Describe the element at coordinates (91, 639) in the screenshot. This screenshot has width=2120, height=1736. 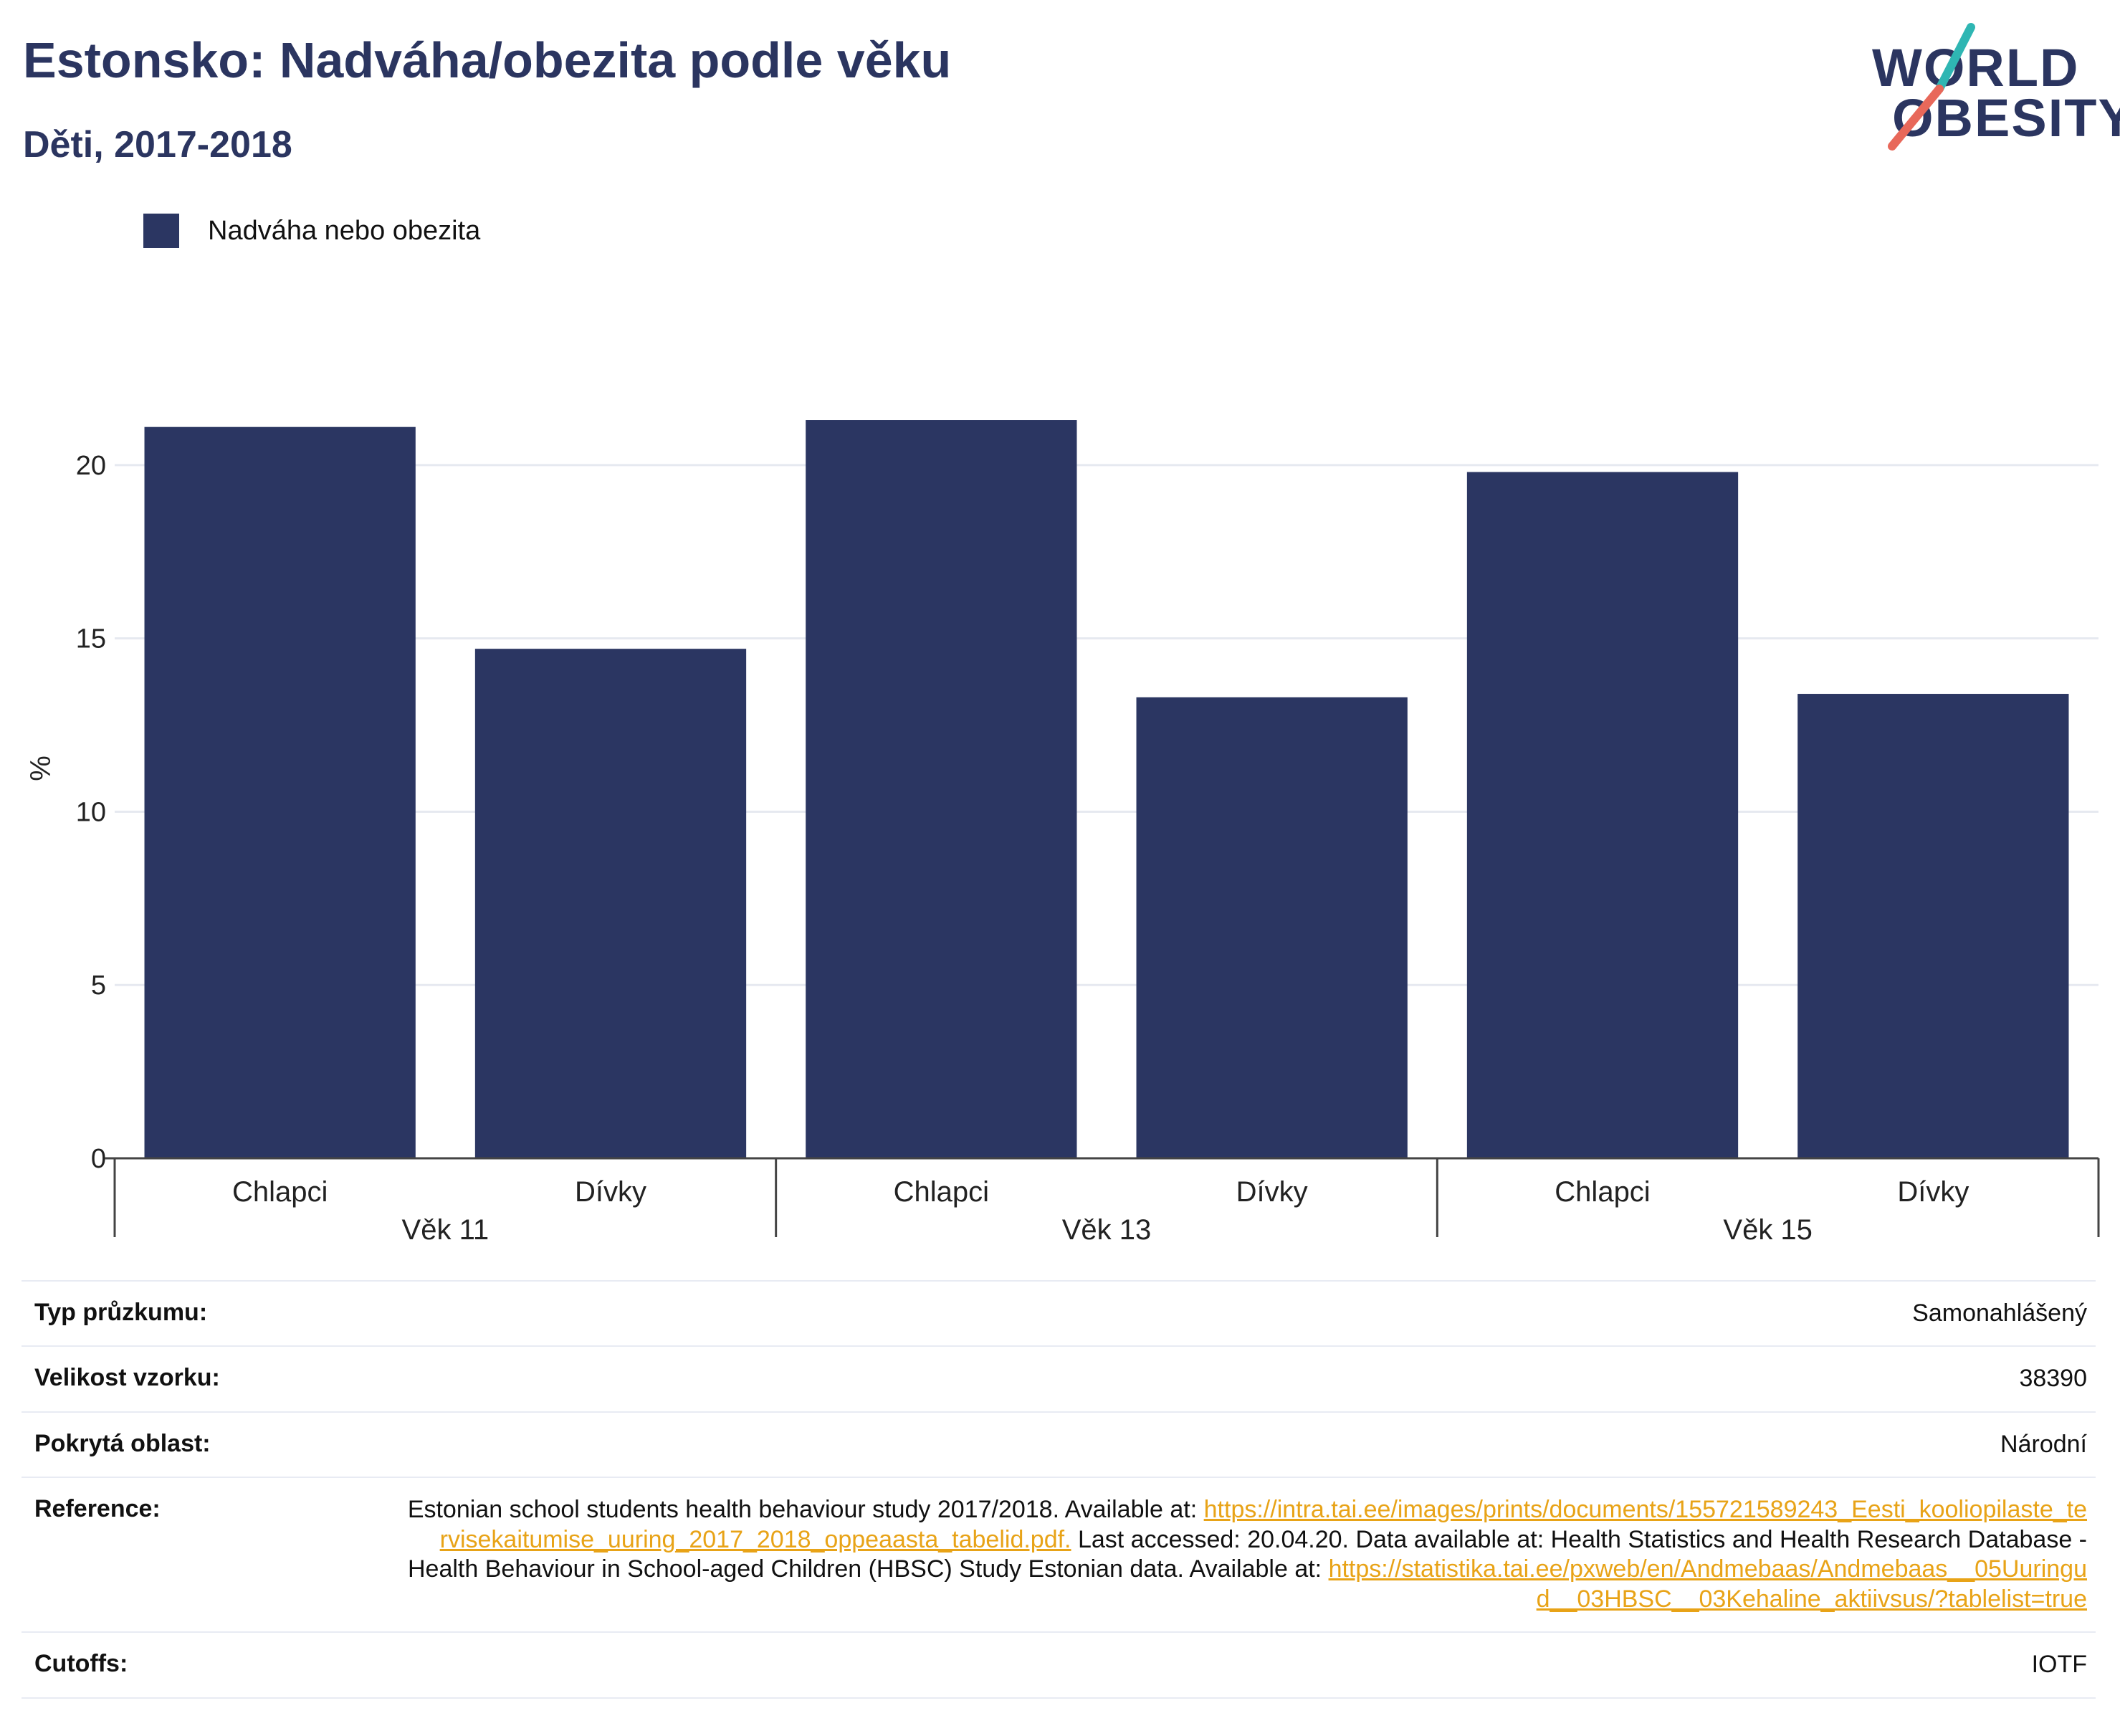
I see `y-tick-label: 15` at that location.